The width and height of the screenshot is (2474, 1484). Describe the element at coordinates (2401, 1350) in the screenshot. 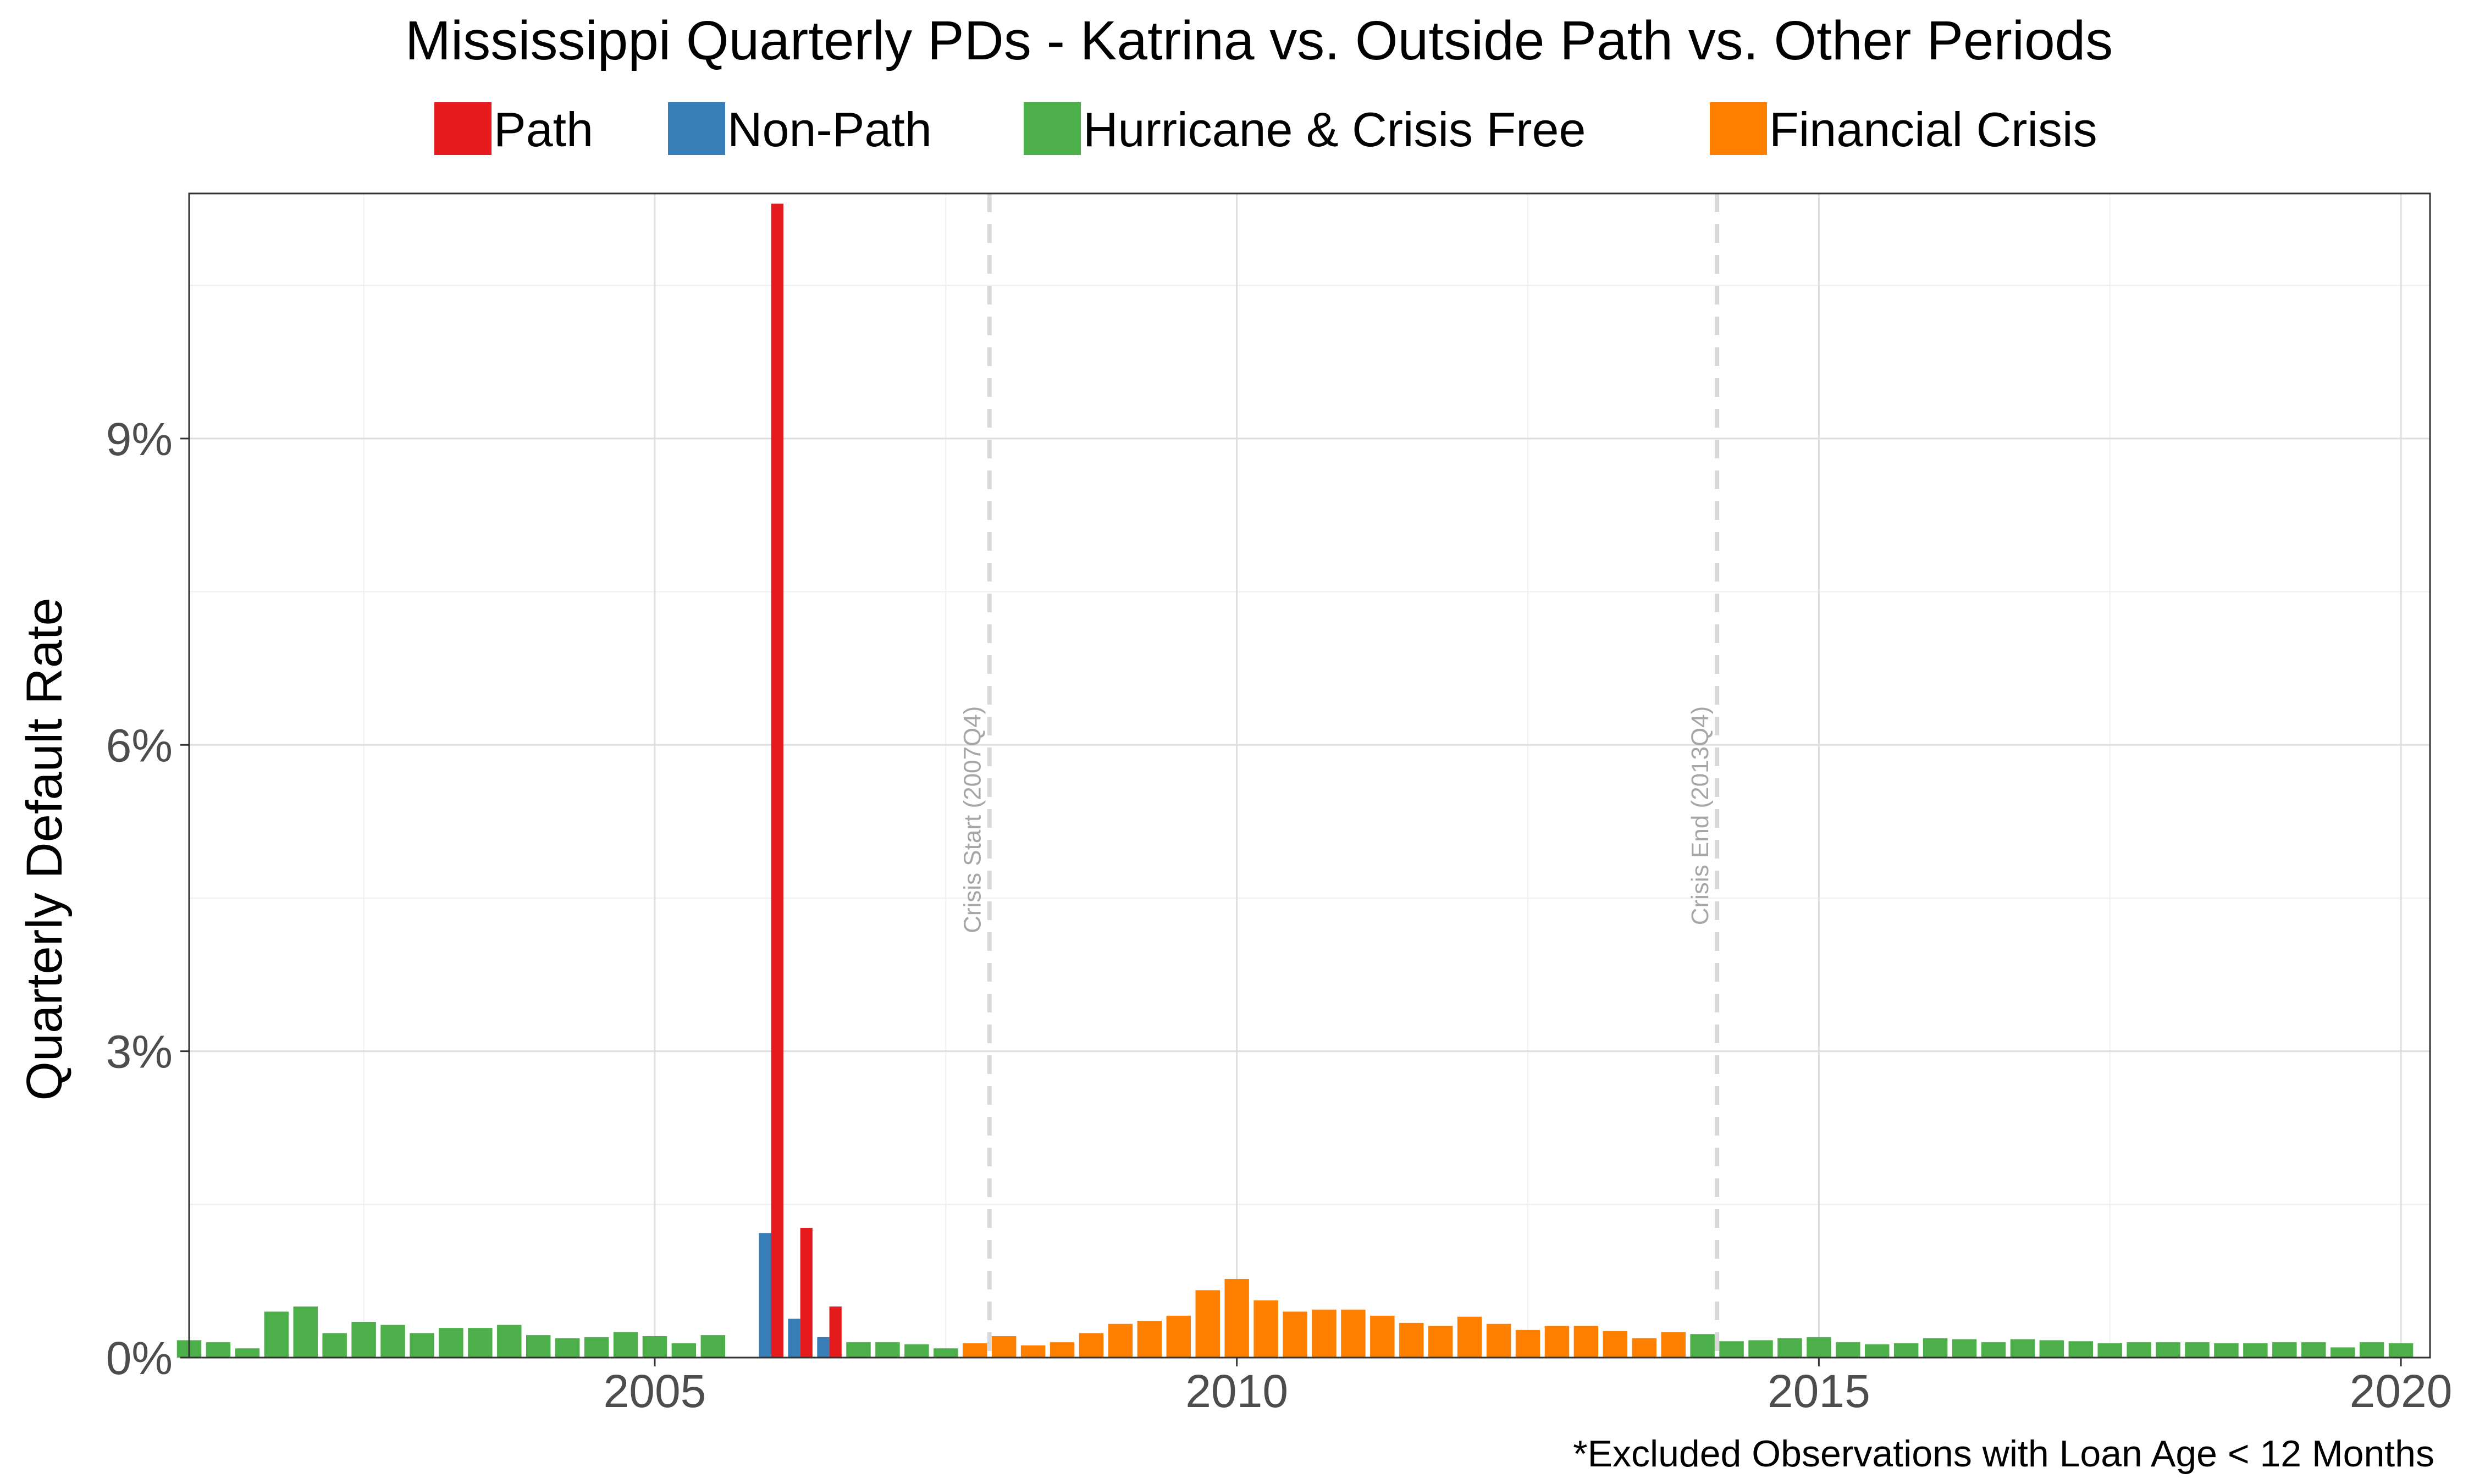

I see `bar-free-2020Q1` at that location.